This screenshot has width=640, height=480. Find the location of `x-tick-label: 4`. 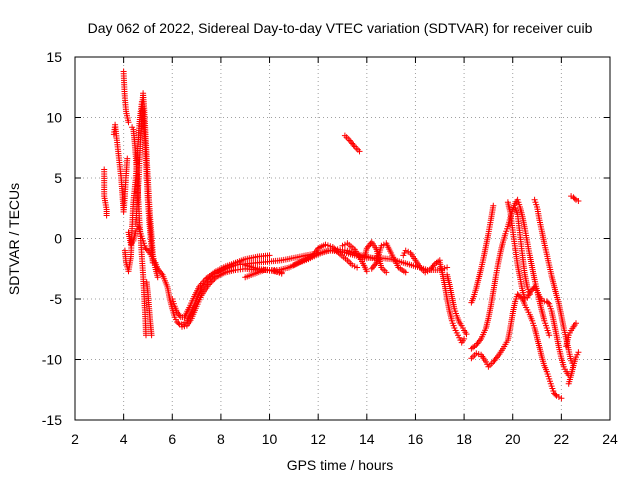

x-tick-label: 4 is located at coordinates (124, 439).